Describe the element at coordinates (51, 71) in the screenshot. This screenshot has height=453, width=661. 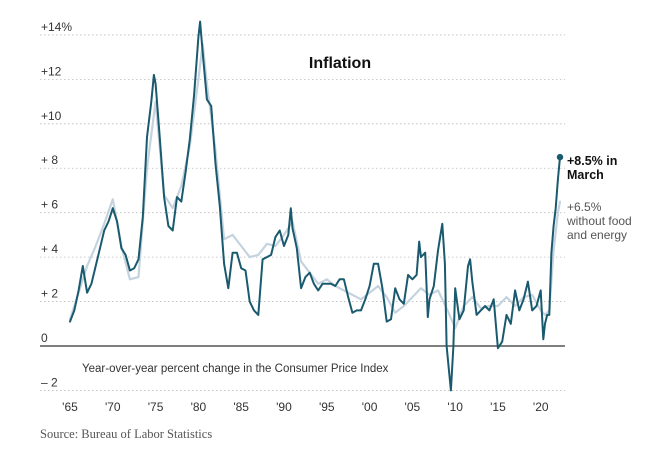
I see `y-tick-label: +12` at that location.